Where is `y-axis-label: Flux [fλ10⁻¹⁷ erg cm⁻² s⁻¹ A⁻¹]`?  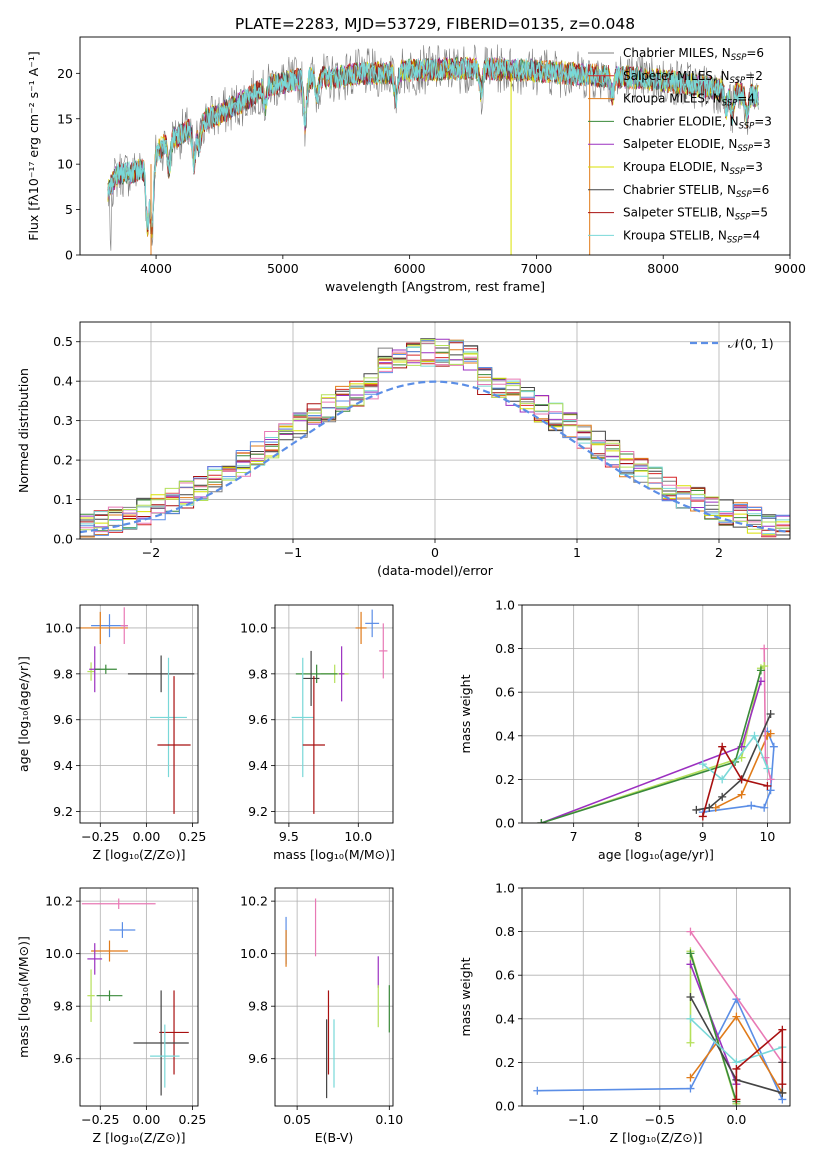 y-axis-label: Flux [fλ10⁻¹⁷ erg cm⁻² s⁻¹ A⁻¹] is located at coordinates (33, 145).